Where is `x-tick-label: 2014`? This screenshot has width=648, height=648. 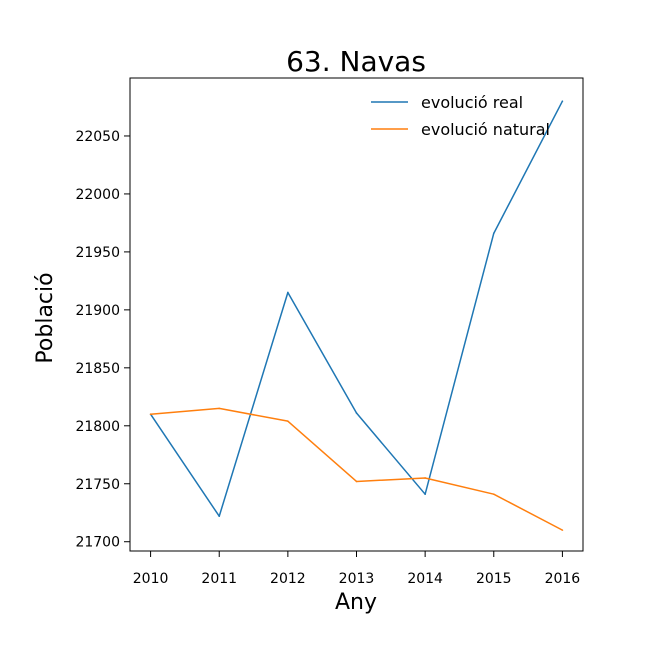
x-tick-label: 2014 is located at coordinates (425, 579).